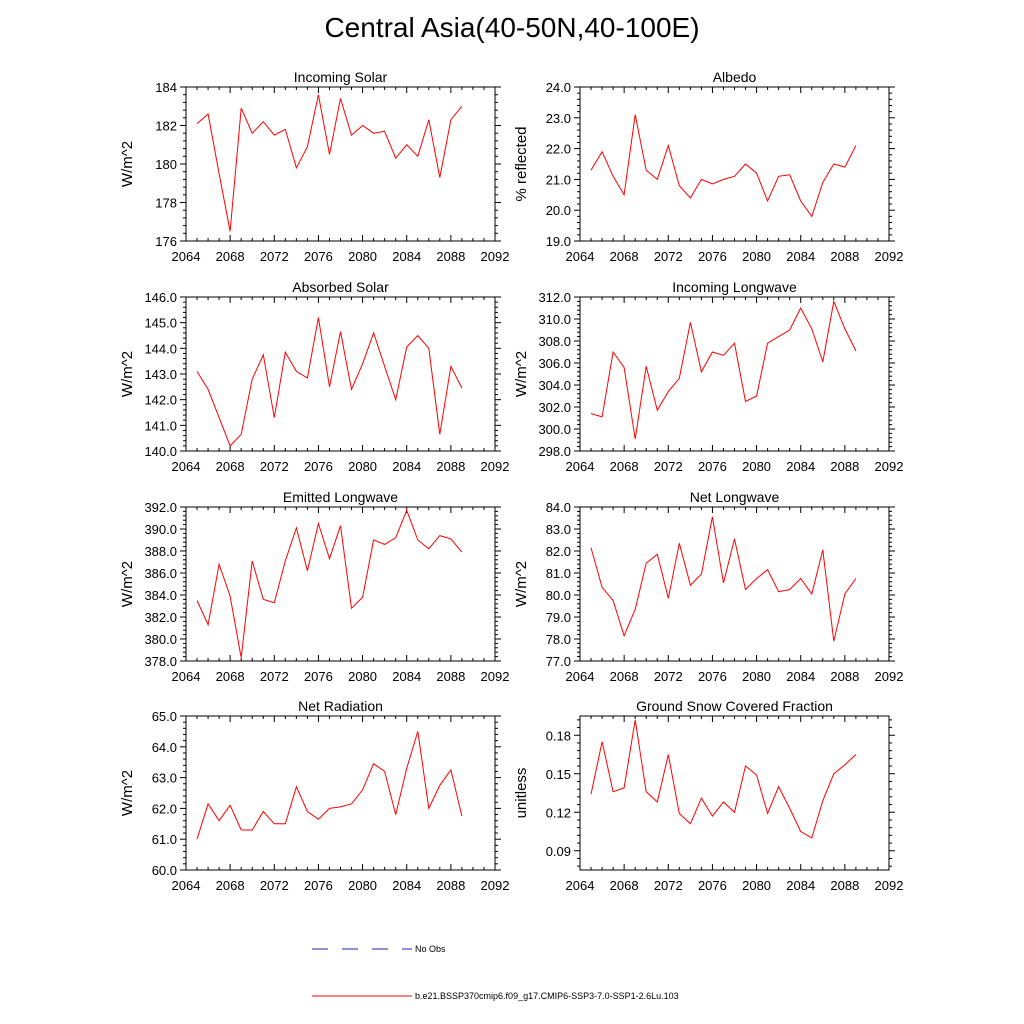 Image resolution: width=1024 pixels, height=1024 pixels. Describe the element at coordinates (554, 319) in the screenshot. I see `y-tick-label: 310.0` at that location.